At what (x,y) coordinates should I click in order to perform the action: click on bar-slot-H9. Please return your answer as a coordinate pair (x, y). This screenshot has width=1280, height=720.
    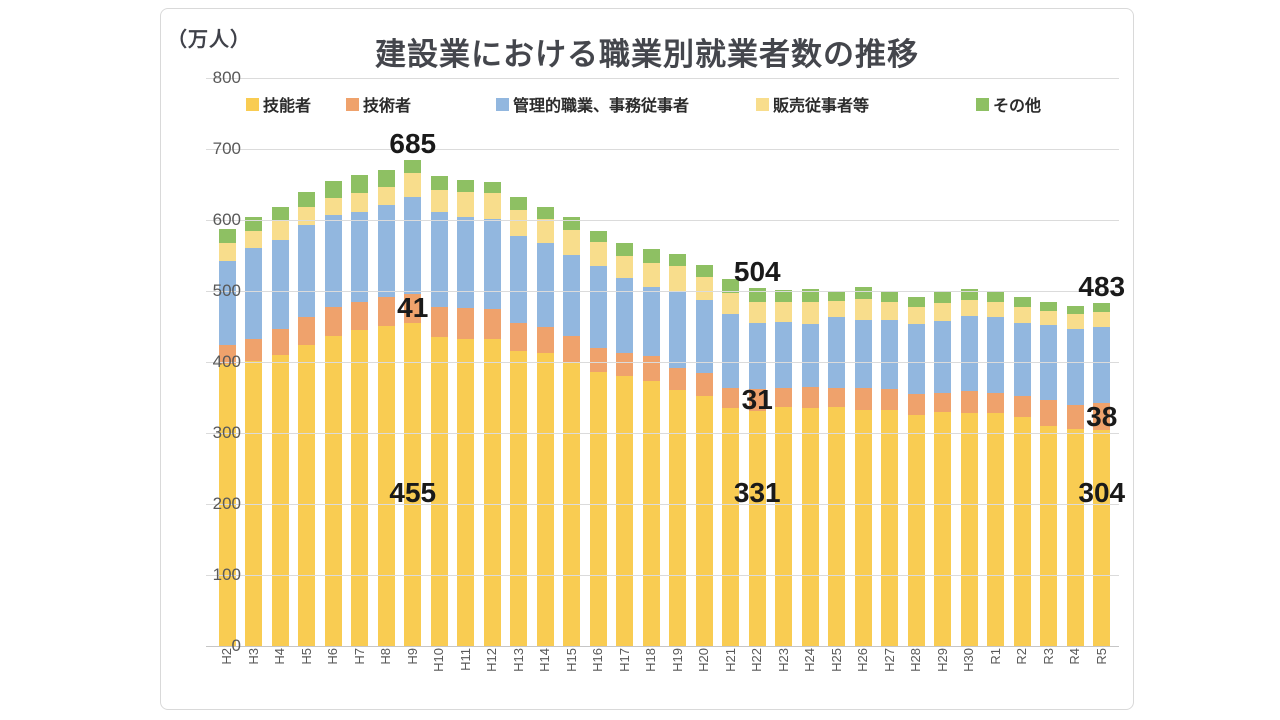
    Looking at the image, I should click on (413, 402).